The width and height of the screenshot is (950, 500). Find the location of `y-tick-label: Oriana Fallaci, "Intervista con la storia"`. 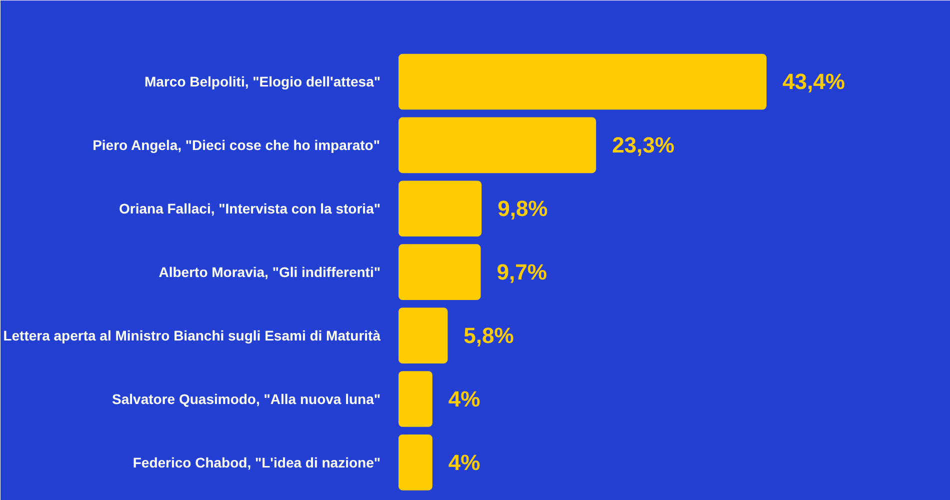

y-tick-label: Oriana Fallaci, "Intervista con la storia" is located at coordinates (250, 208).